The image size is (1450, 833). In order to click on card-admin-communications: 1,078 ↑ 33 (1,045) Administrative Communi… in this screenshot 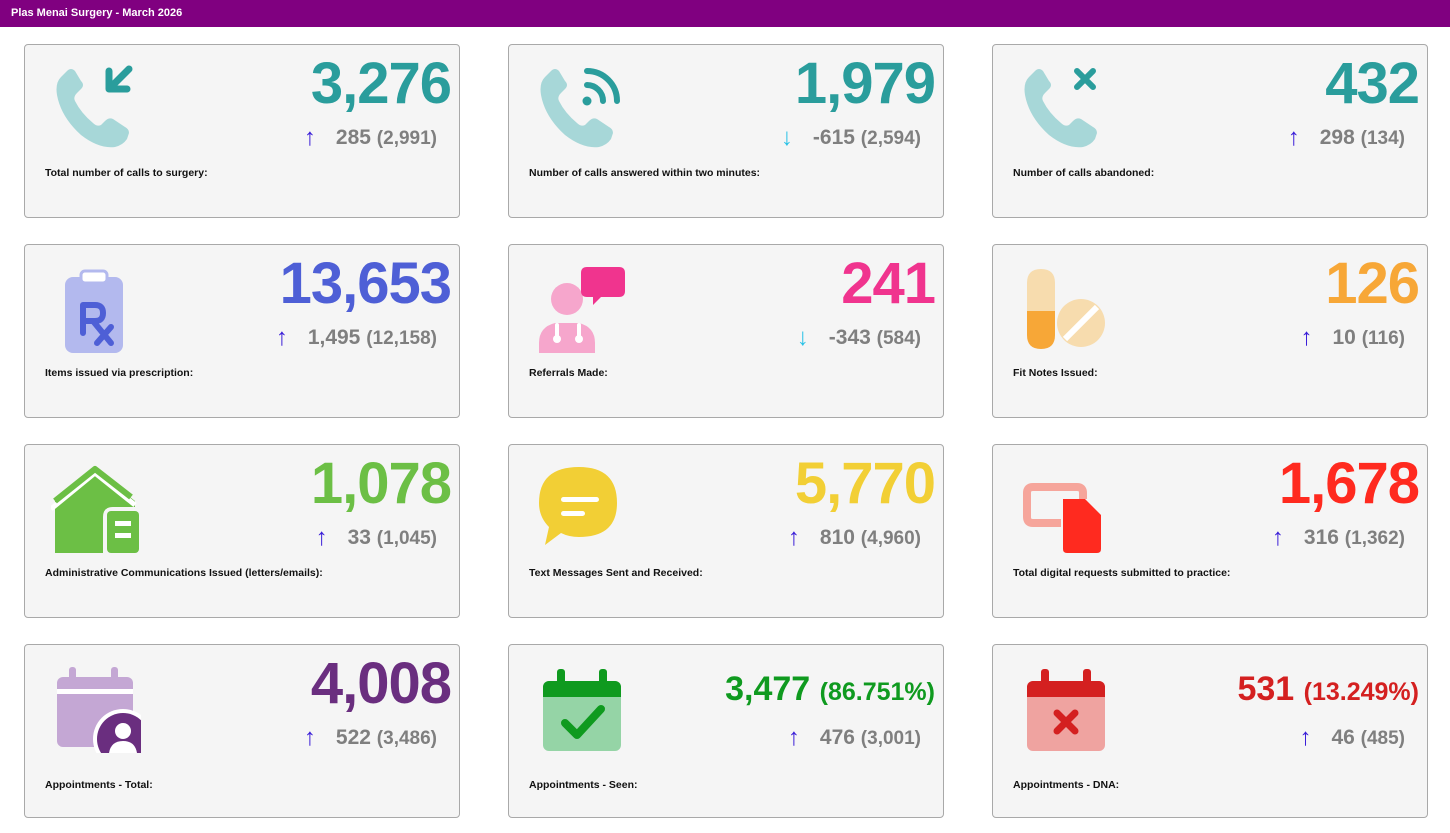, I will do `click(242, 531)`.